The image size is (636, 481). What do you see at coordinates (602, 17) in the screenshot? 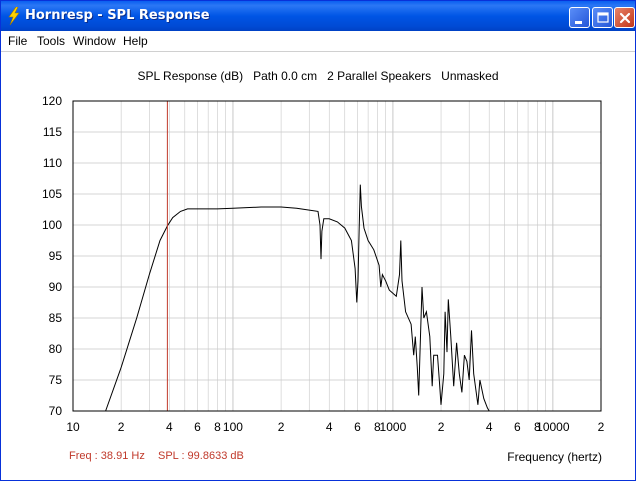
I see `maximize-button` at bounding box center [602, 17].